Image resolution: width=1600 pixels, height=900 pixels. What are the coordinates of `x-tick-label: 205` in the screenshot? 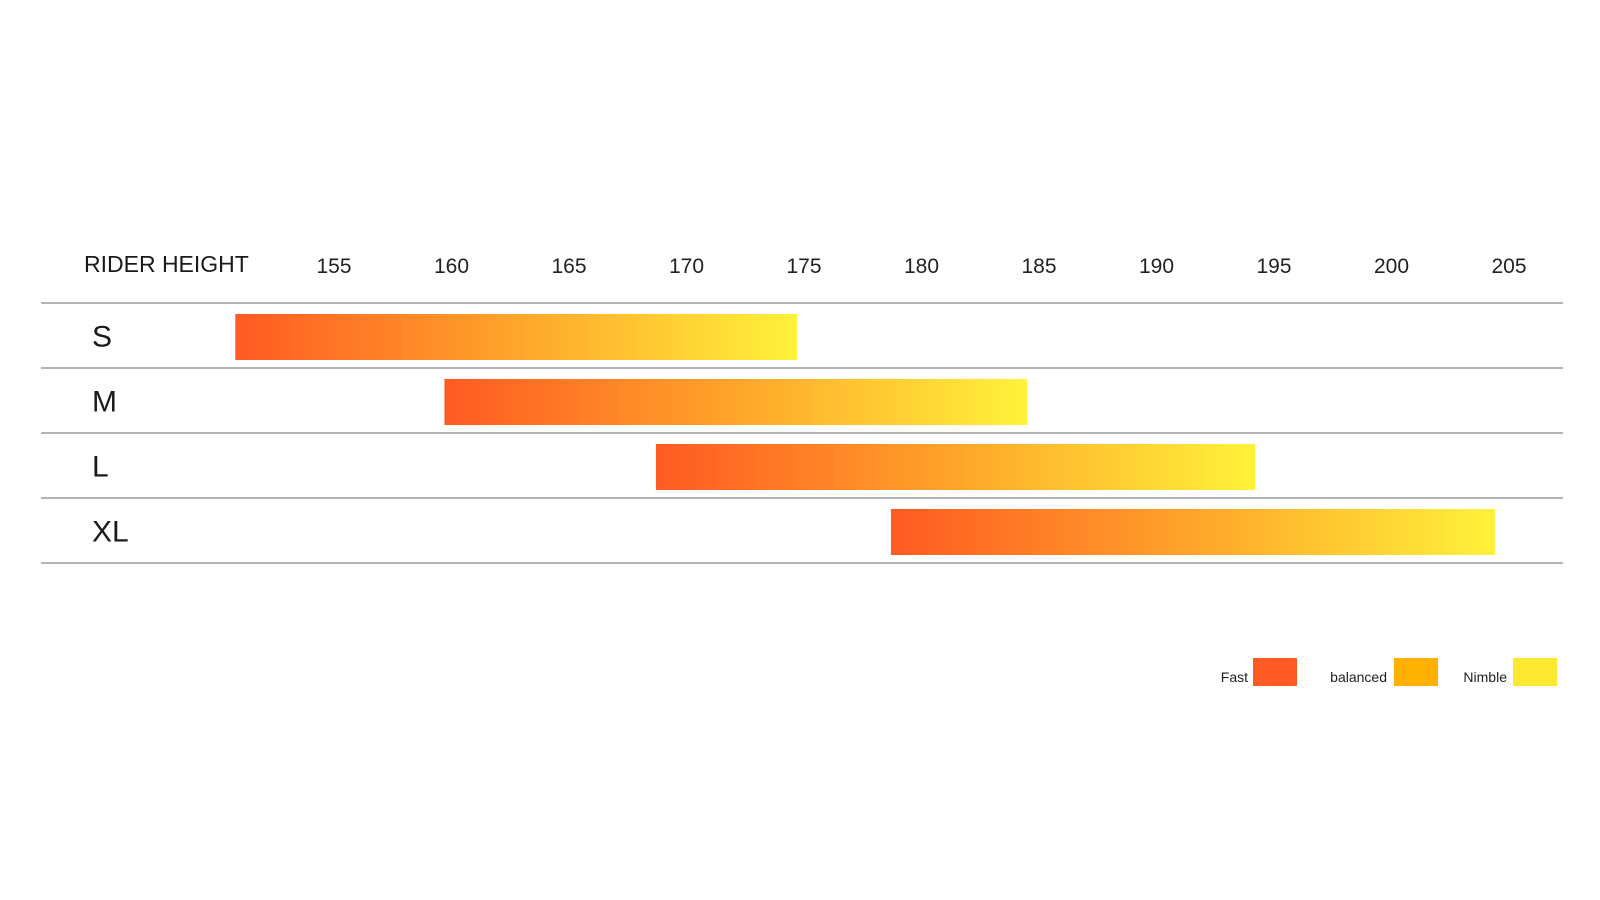 It's located at (1508, 266).